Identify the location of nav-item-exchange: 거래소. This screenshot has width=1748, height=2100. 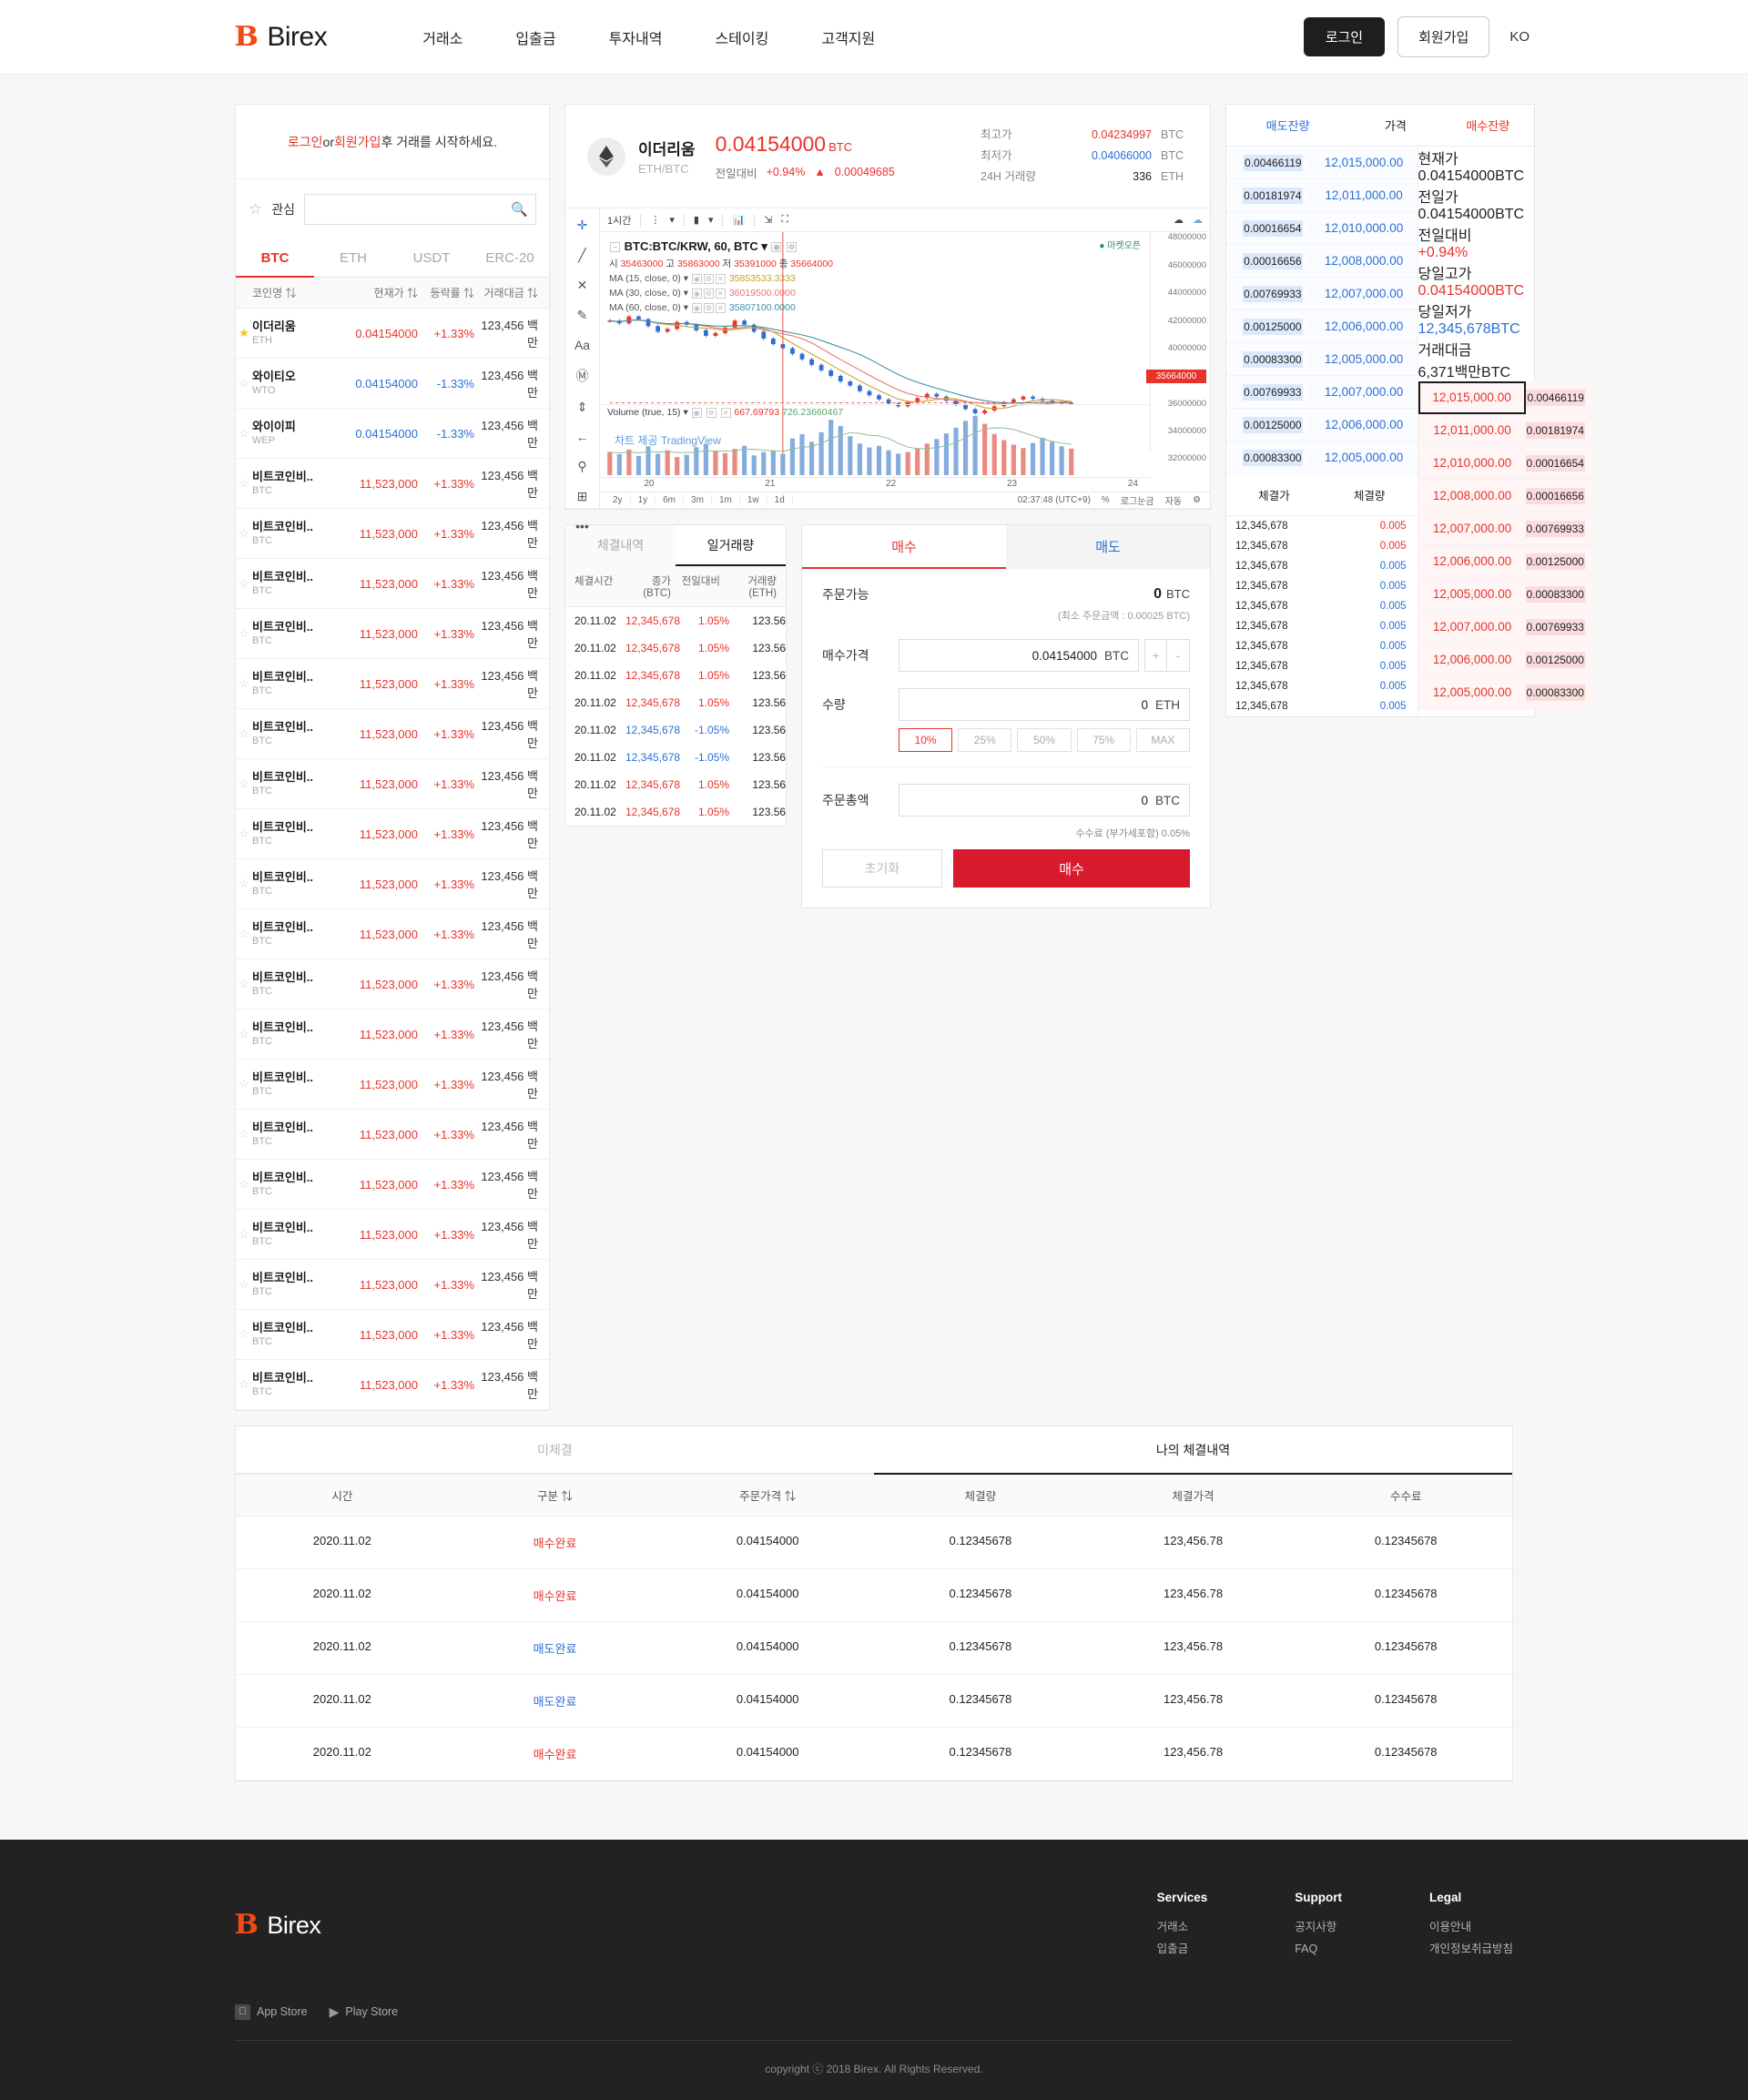
(442, 39).